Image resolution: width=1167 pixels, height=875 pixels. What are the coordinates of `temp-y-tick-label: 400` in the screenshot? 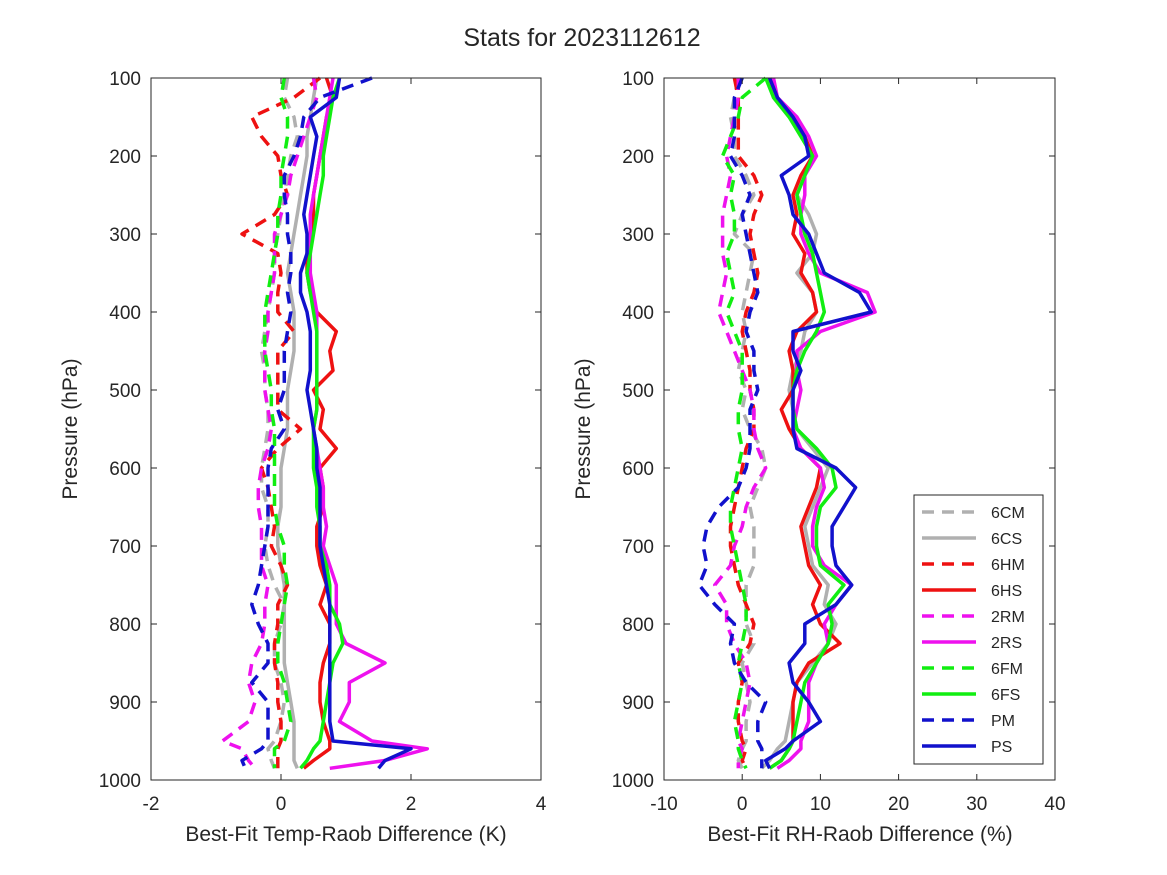 It's located at (125, 313).